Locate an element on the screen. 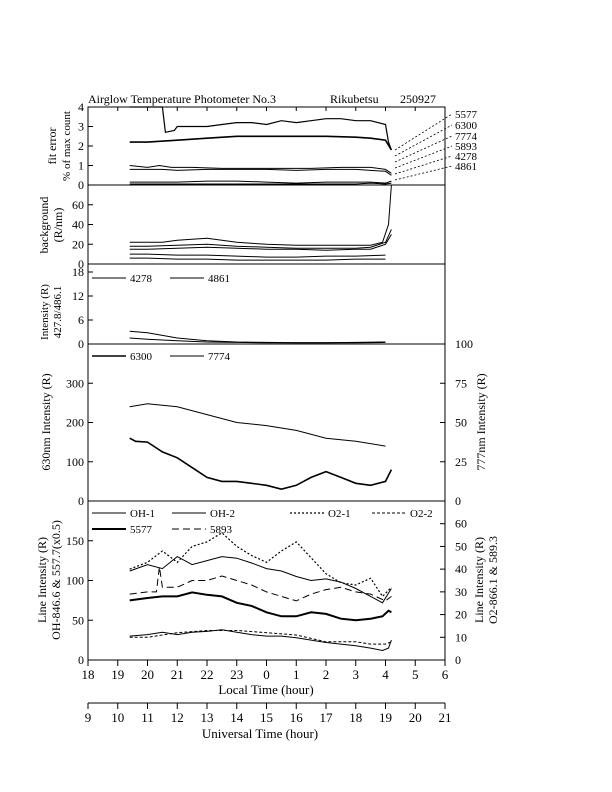 This screenshot has width=612, height=792. line-ytick-label: 50 is located at coordinates (78, 620).